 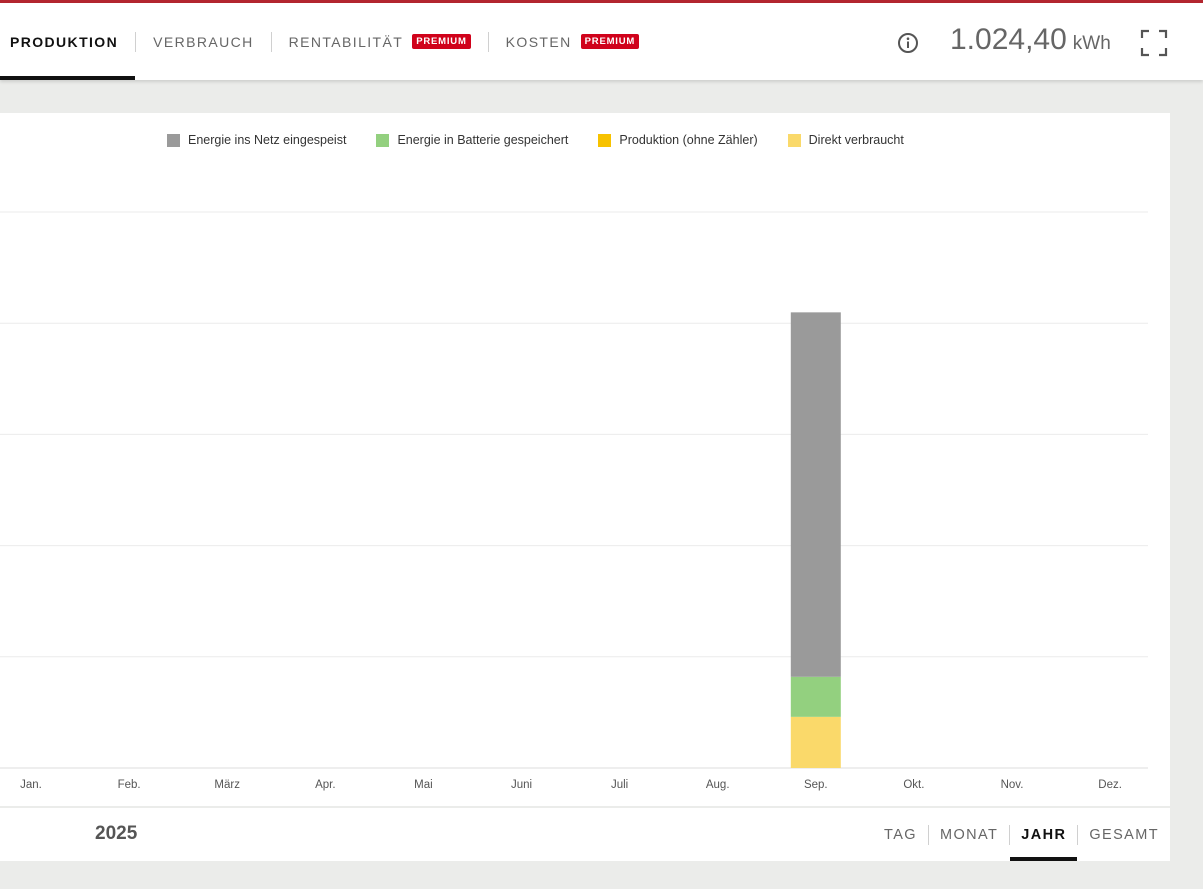 What do you see at coordinates (1012, 785) in the screenshot?
I see `x-tick-label: Nov.` at bounding box center [1012, 785].